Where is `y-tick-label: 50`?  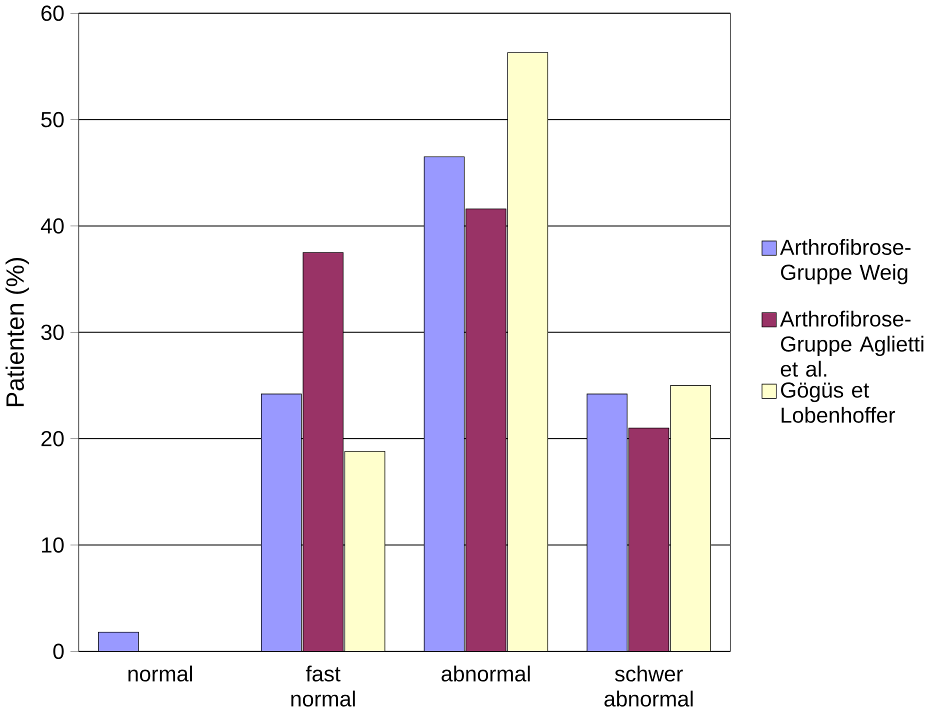
y-tick-label: 50 is located at coordinates (52, 120).